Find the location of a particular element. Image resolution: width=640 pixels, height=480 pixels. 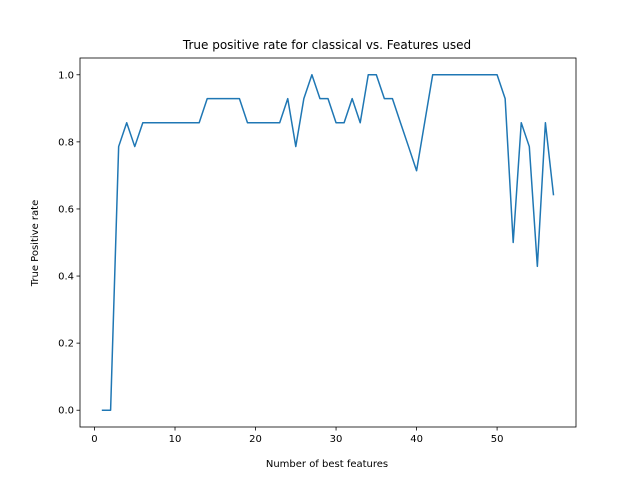

x-tick-label: 0 is located at coordinates (94, 439).